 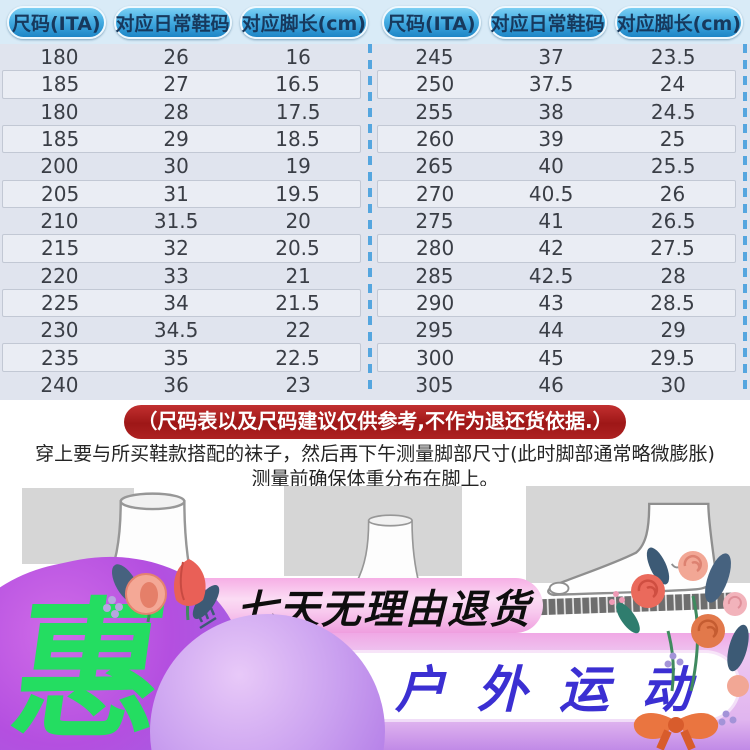 What do you see at coordinates (673, 57) in the screenshot?
I see `size-cell: 23.5` at bounding box center [673, 57].